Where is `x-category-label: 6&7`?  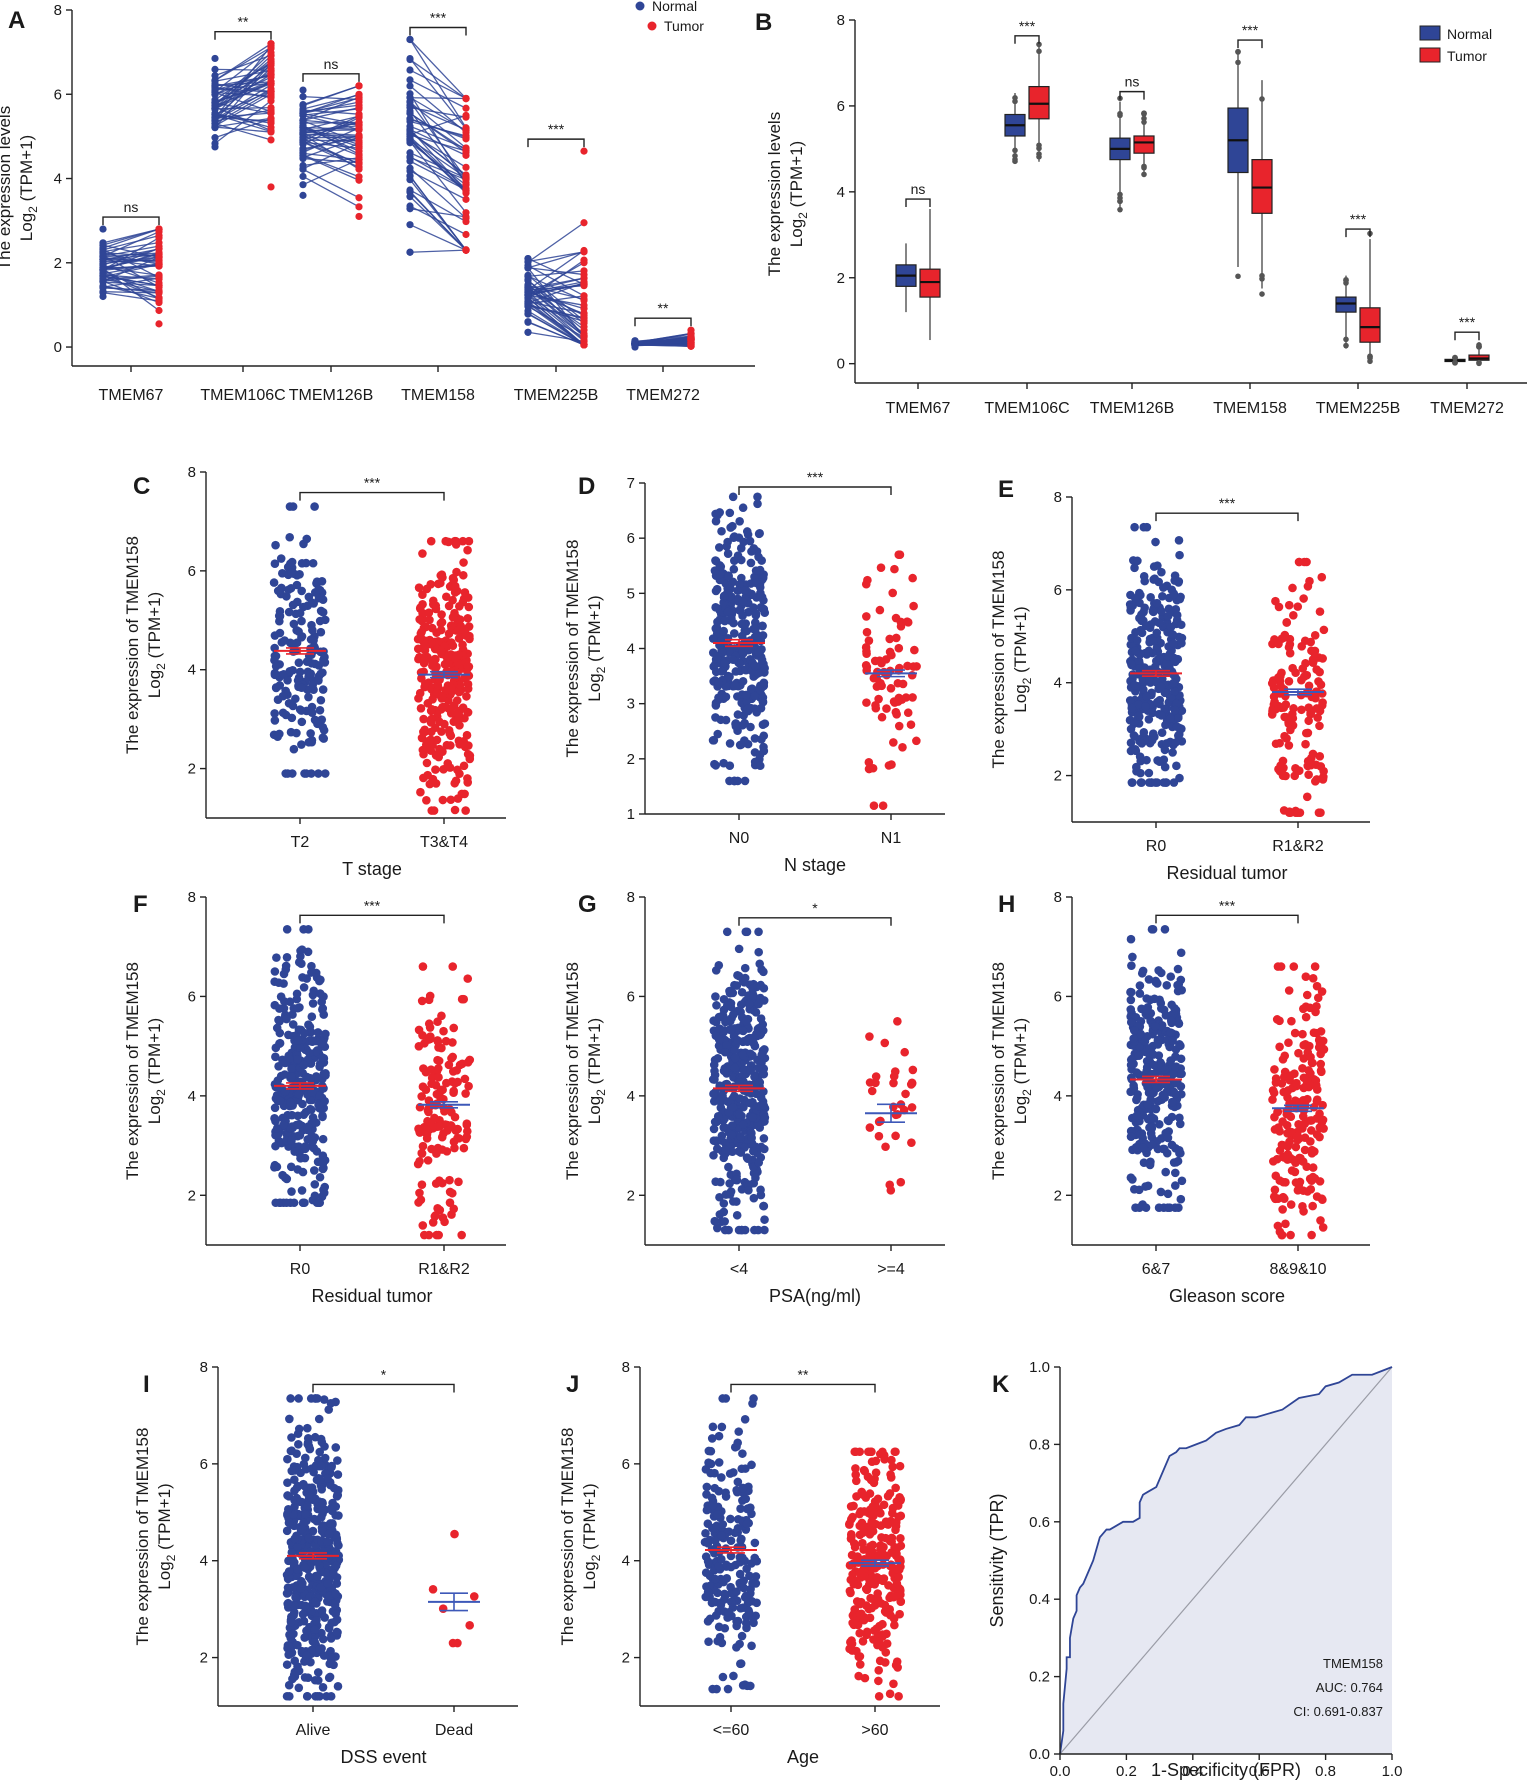 x-category-label: 6&7 is located at coordinates (1156, 1269).